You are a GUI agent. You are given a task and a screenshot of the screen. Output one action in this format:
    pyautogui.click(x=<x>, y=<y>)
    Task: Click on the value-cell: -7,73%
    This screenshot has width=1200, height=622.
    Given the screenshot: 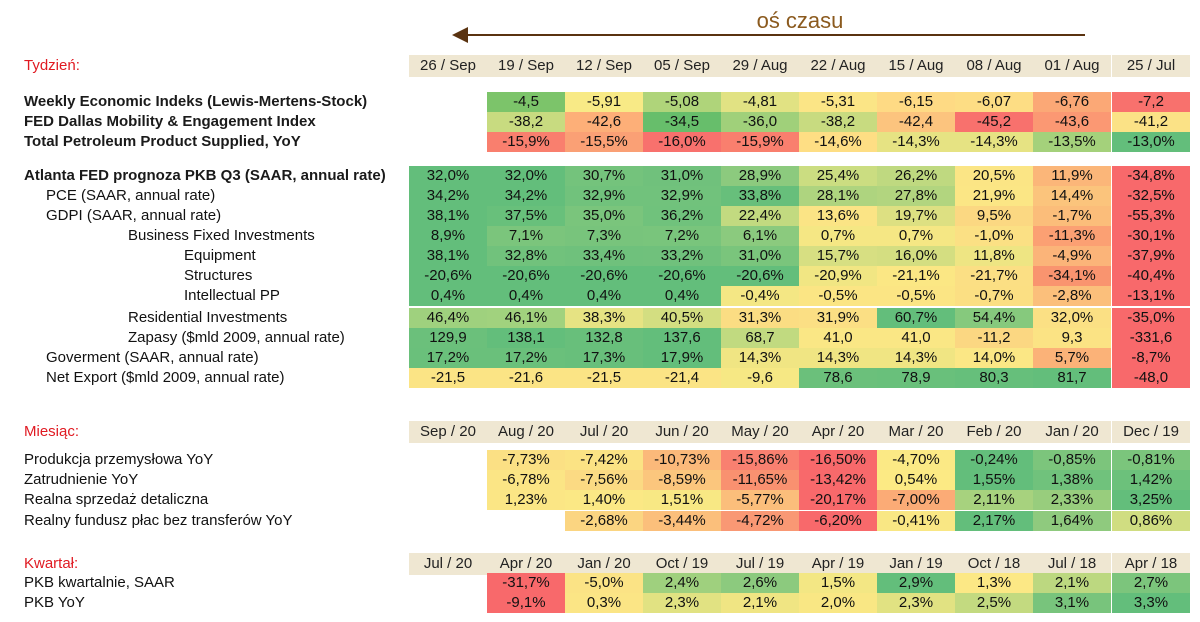 What is the action you would take?
    pyautogui.click(x=526, y=460)
    